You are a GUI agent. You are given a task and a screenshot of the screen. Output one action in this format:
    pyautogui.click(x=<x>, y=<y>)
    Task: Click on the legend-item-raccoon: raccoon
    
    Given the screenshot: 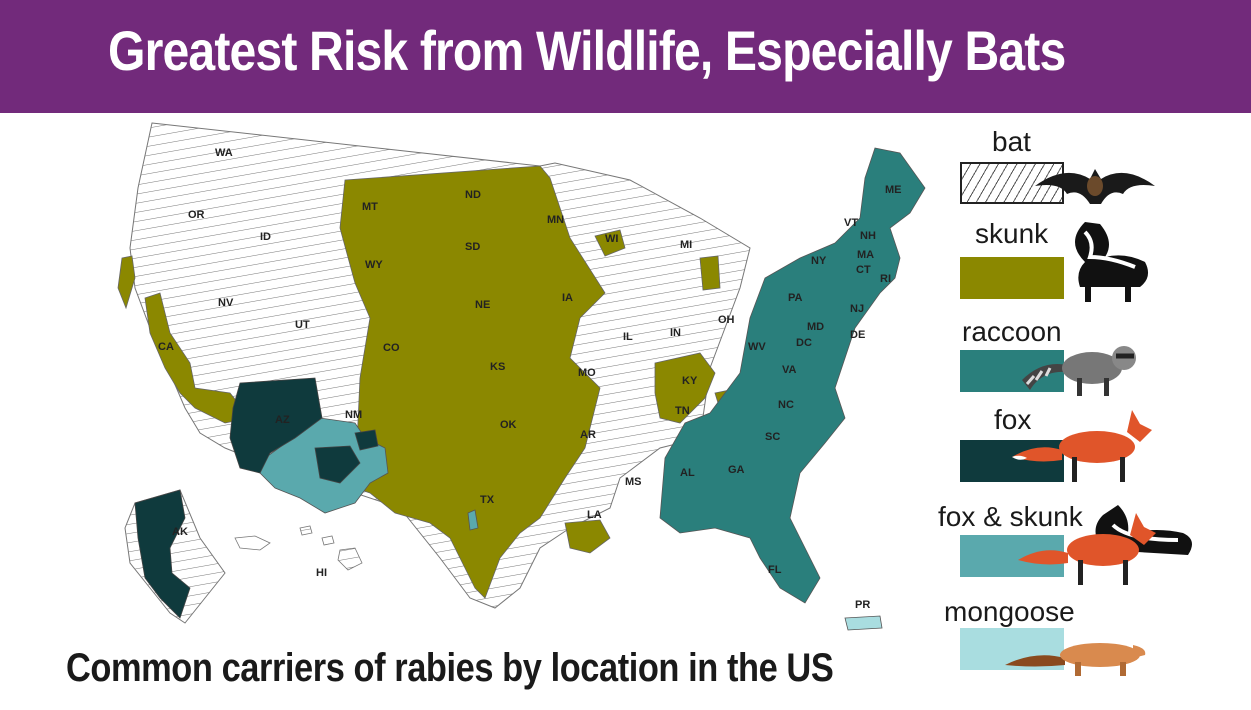 What is the action you would take?
    pyautogui.click(x=1090, y=355)
    